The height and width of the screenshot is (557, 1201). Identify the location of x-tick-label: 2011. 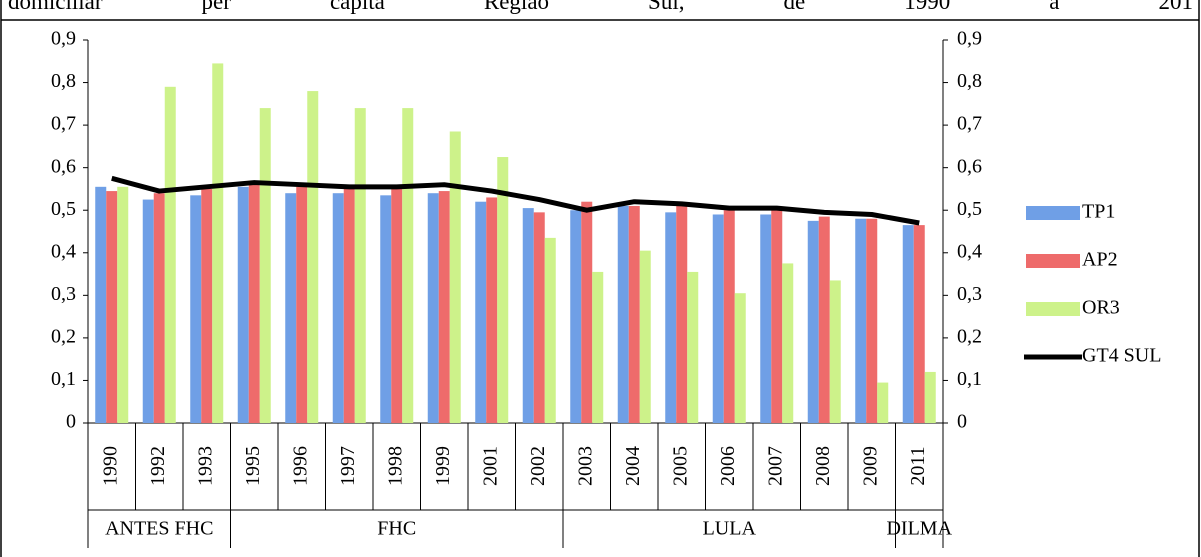
(918, 465).